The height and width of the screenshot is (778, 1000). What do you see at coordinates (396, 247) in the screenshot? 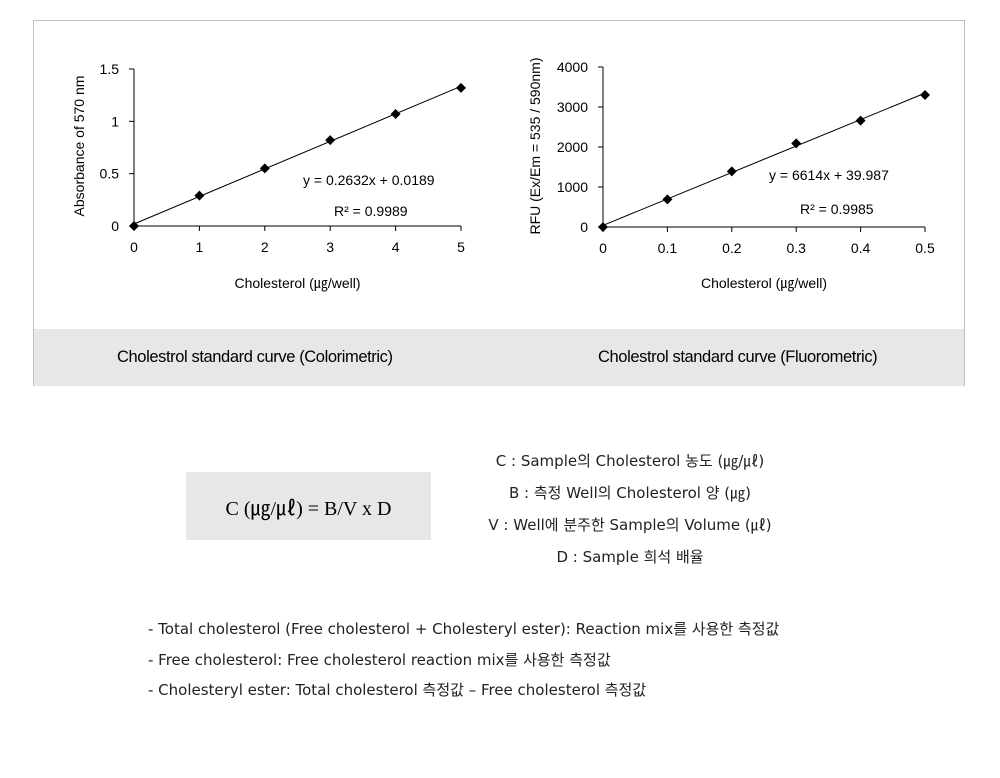
I see `x-tick-label: 4` at bounding box center [396, 247].